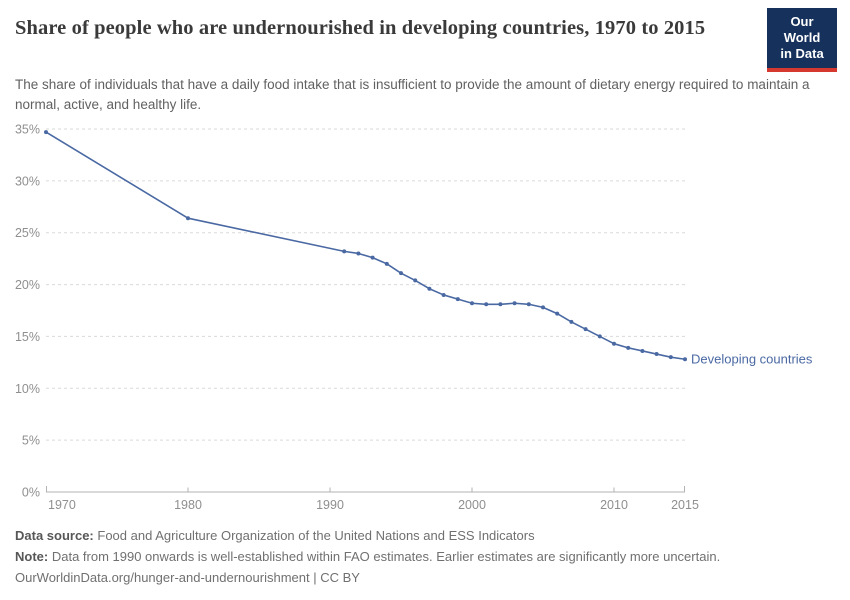 This screenshot has width=850, height=600. I want to click on series-label: Developing countries, so click(752, 359).